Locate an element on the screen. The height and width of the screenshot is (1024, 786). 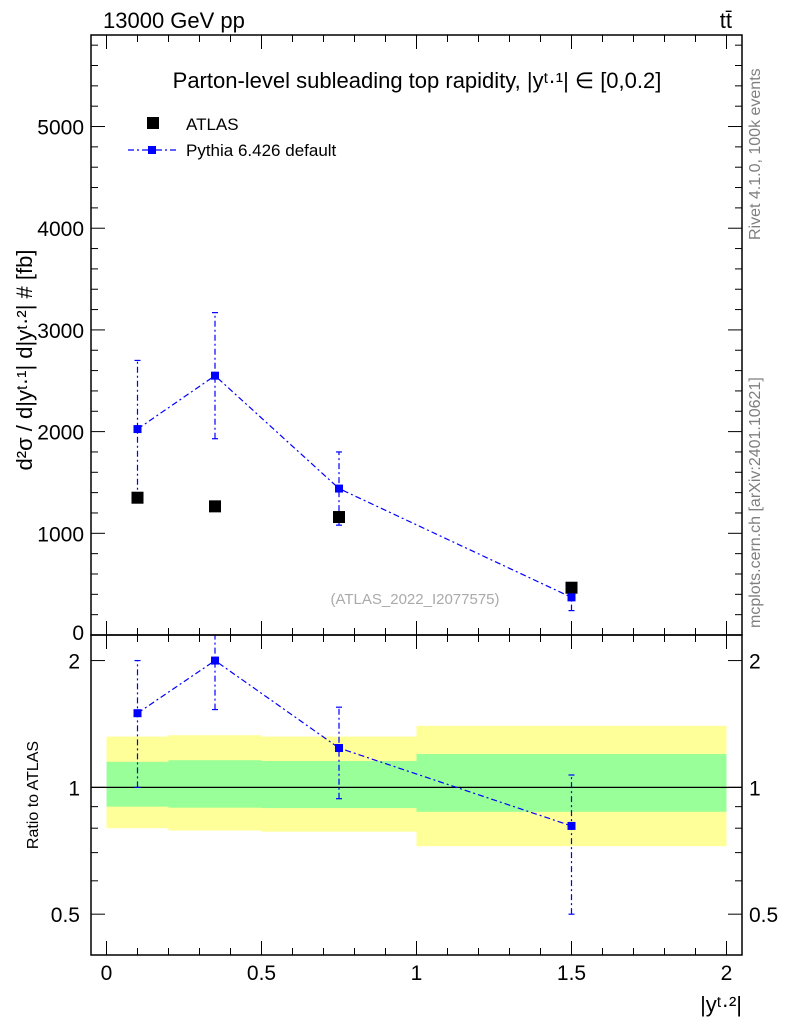
analysis-watermark: (ATLAS_2022_I2077575) is located at coordinates (414, 599).